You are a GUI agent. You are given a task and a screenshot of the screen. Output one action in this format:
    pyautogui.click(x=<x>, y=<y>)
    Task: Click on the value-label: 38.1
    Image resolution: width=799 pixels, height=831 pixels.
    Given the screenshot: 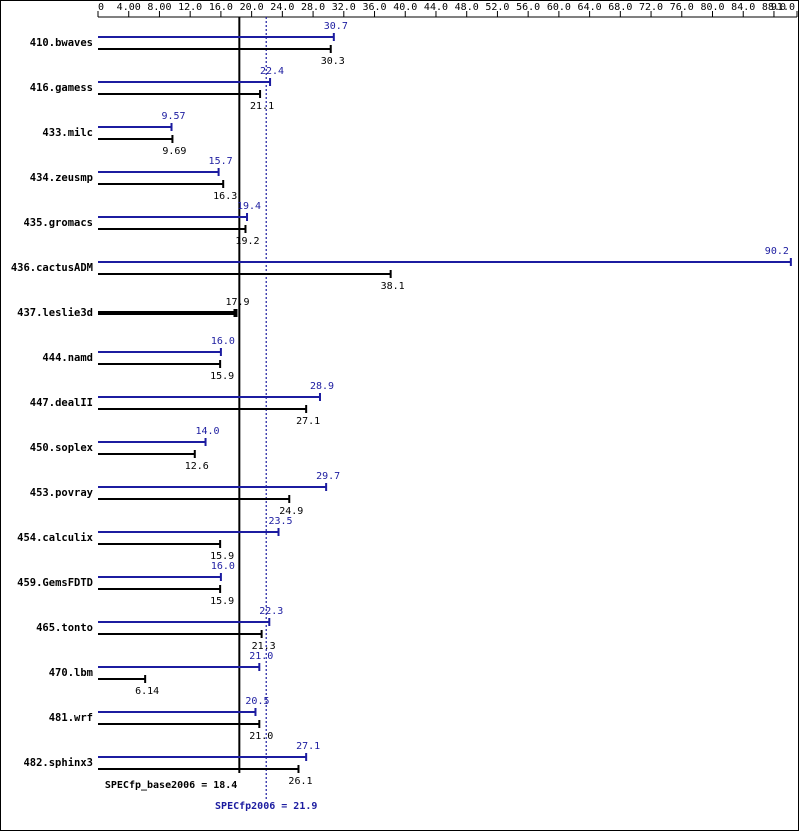 What is the action you would take?
    pyautogui.click(x=393, y=286)
    